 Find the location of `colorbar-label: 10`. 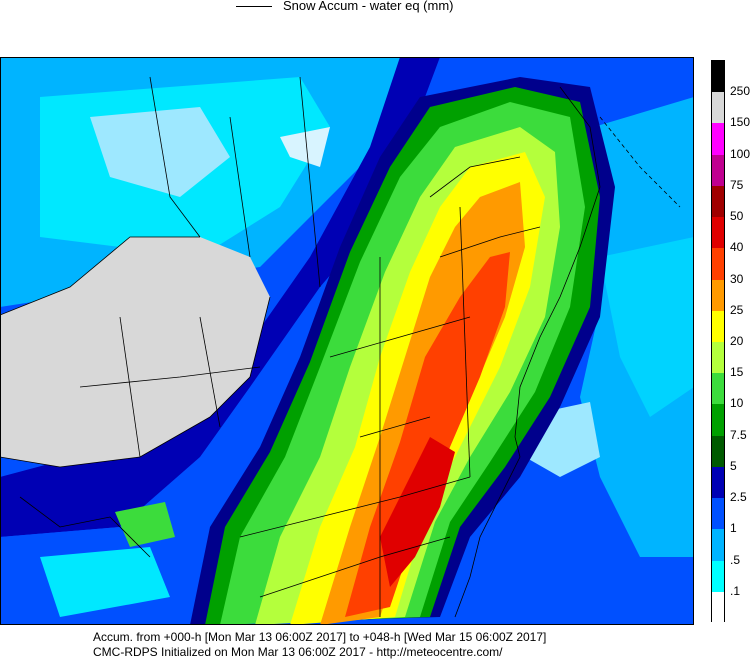

colorbar-label: 10 is located at coordinates (737, 403).